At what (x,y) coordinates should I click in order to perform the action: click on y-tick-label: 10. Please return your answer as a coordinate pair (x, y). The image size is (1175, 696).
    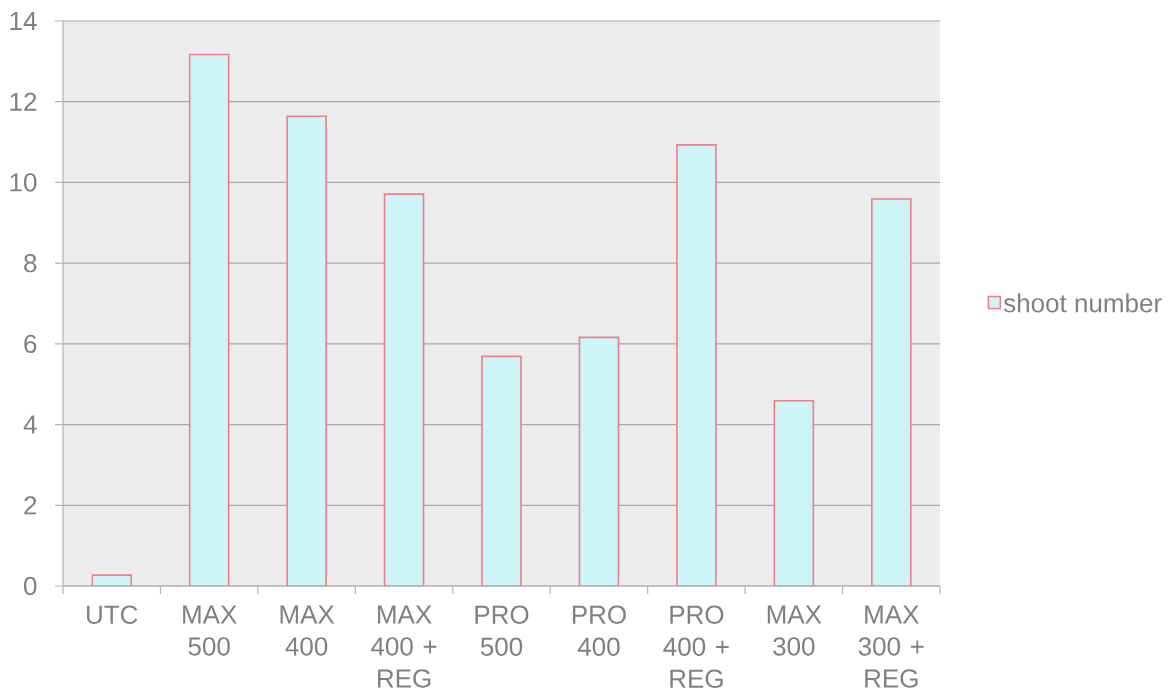
    Looking at the image, I should click on (23, 182).